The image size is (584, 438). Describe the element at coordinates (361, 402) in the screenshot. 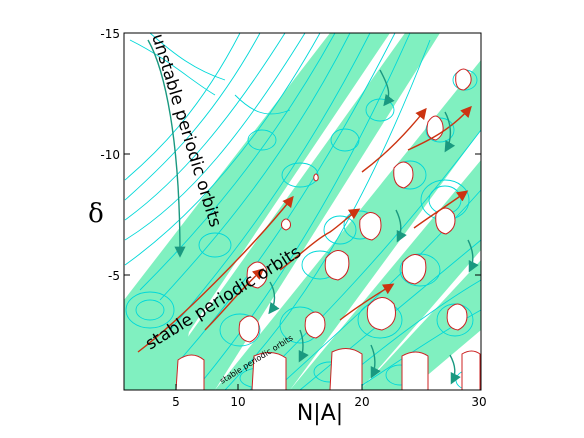

I see `x-tick-label: 20` at that location.